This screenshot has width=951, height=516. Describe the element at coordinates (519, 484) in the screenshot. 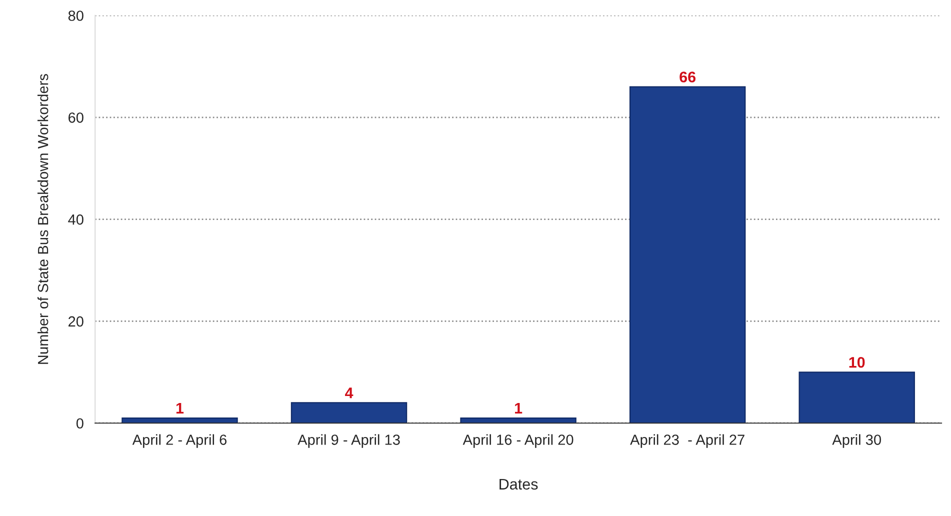

I see `x-axis-title: Dates` at that location.